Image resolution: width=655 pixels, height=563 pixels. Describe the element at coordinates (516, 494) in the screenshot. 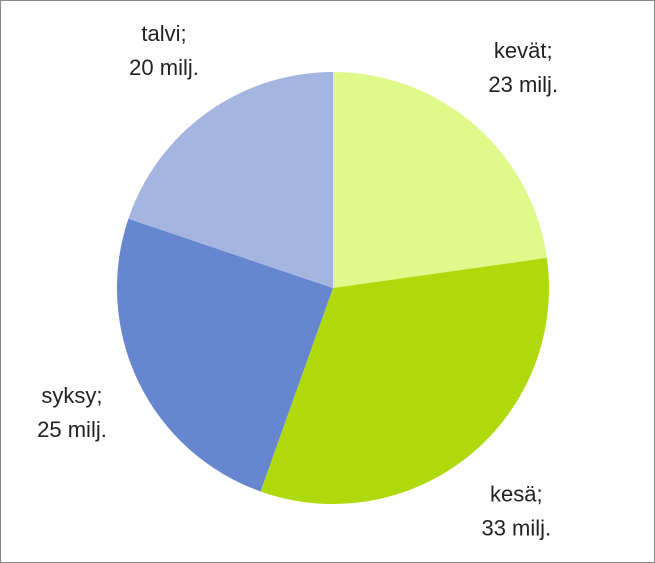

I see `slice-category-label: kesä;` at that location.